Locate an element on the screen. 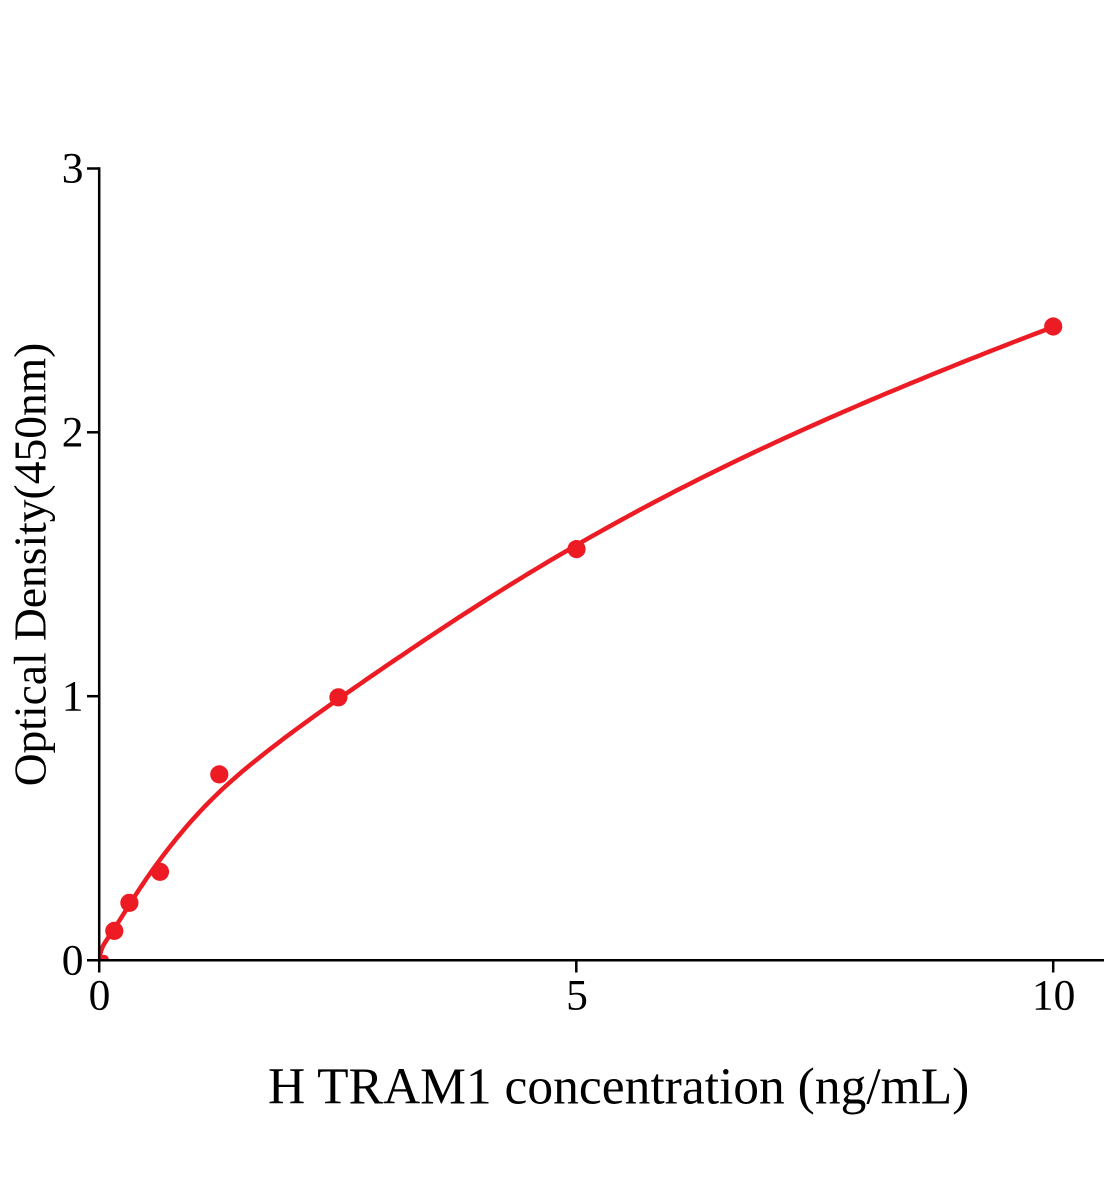  svg-text: Optical Density(450nm) is located at coordinates (30, 565).